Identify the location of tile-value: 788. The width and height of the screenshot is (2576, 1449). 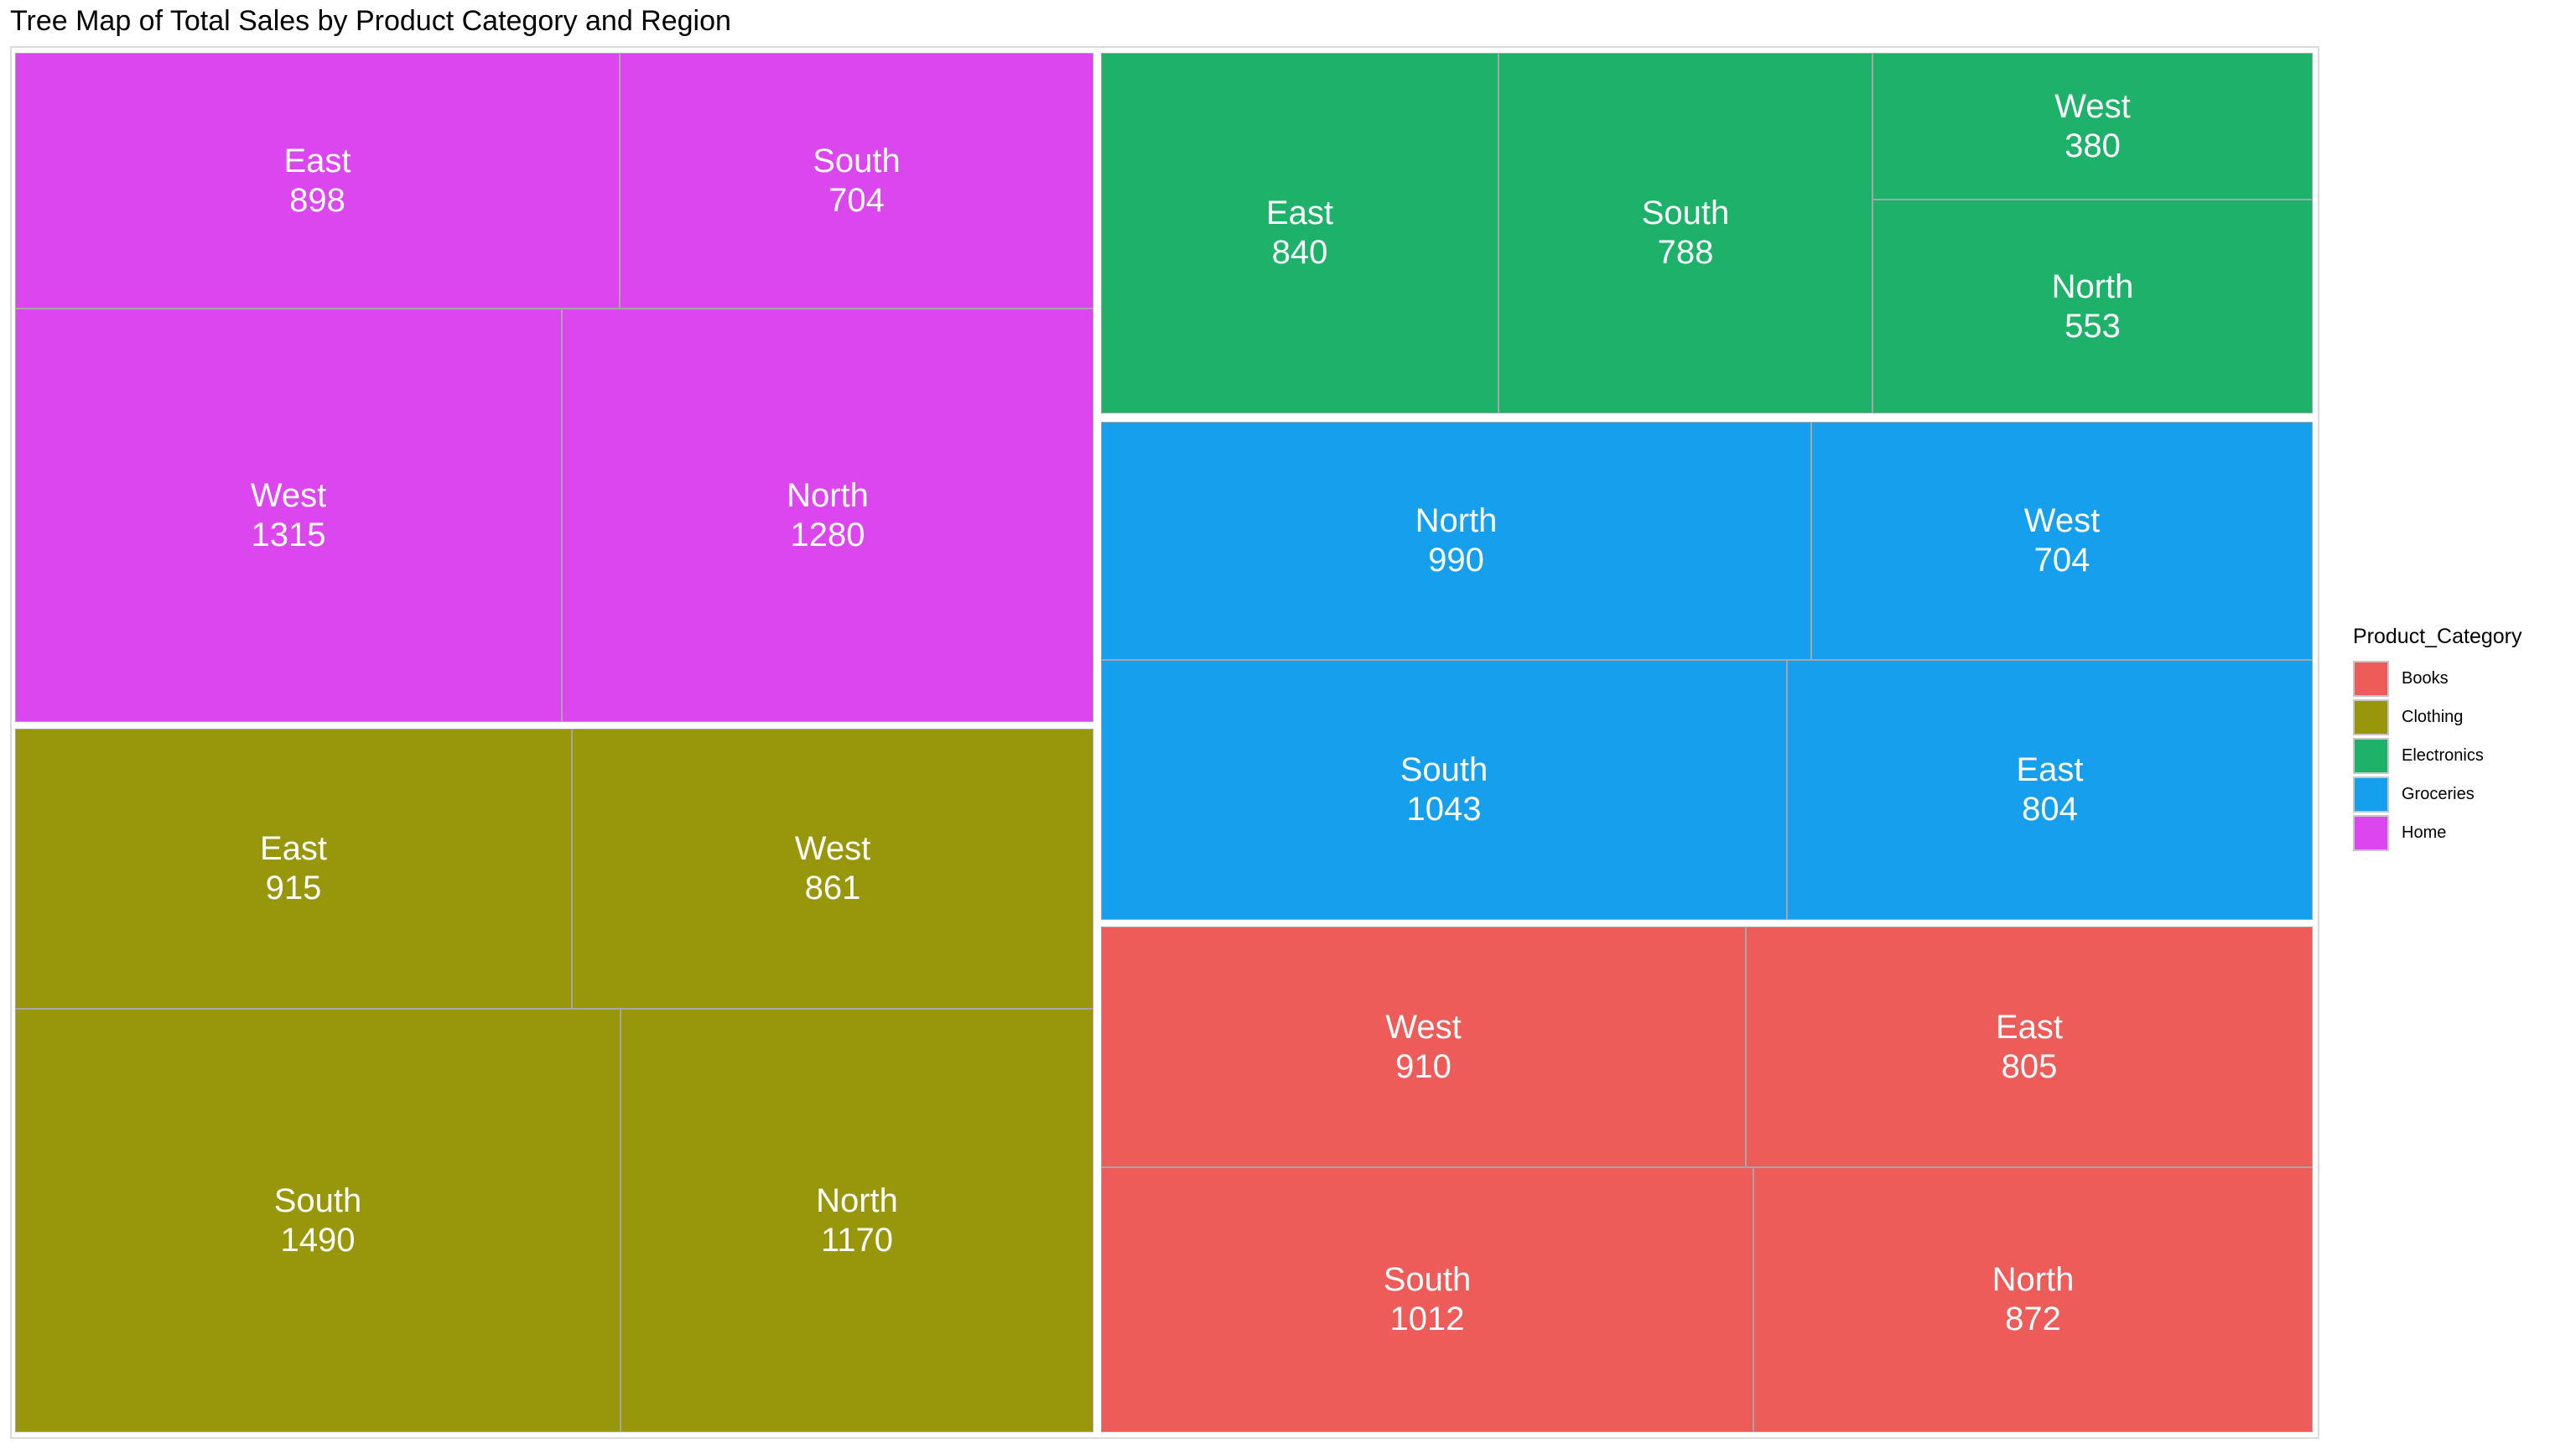
(1685, 252).